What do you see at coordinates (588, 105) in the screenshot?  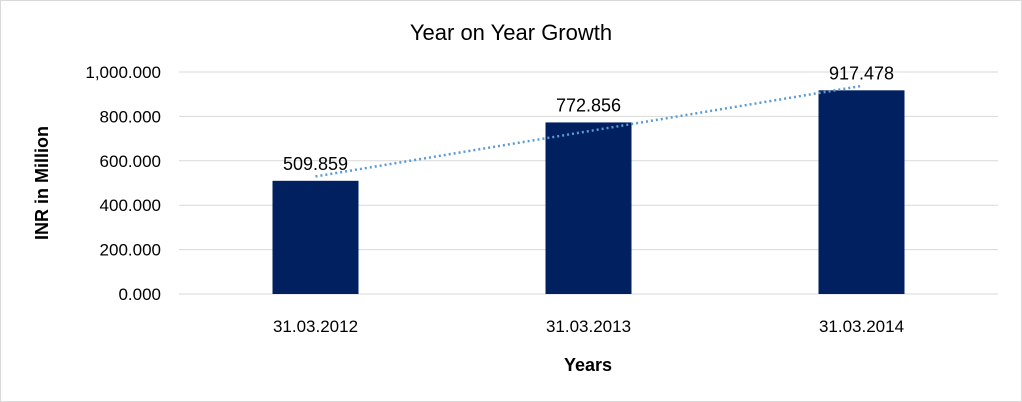 I see `data-label: 772.856` at bounding box center [588, 105].